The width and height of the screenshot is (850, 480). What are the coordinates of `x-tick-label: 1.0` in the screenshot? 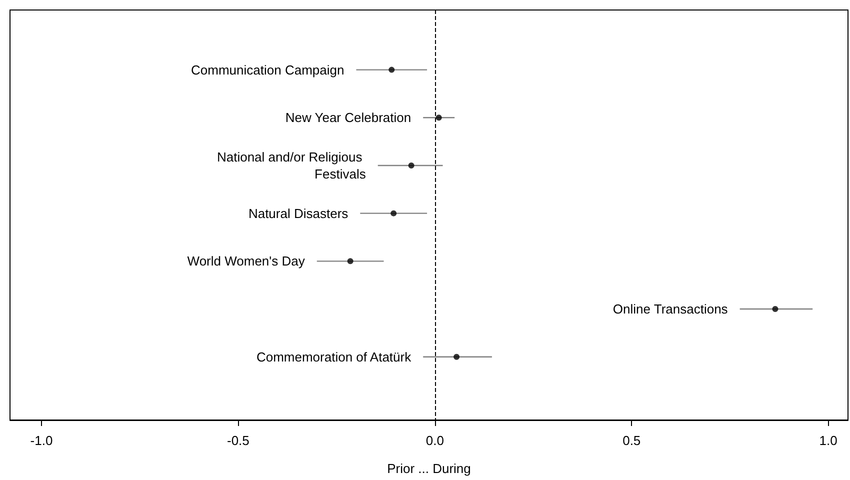 It's located at (828, 440).